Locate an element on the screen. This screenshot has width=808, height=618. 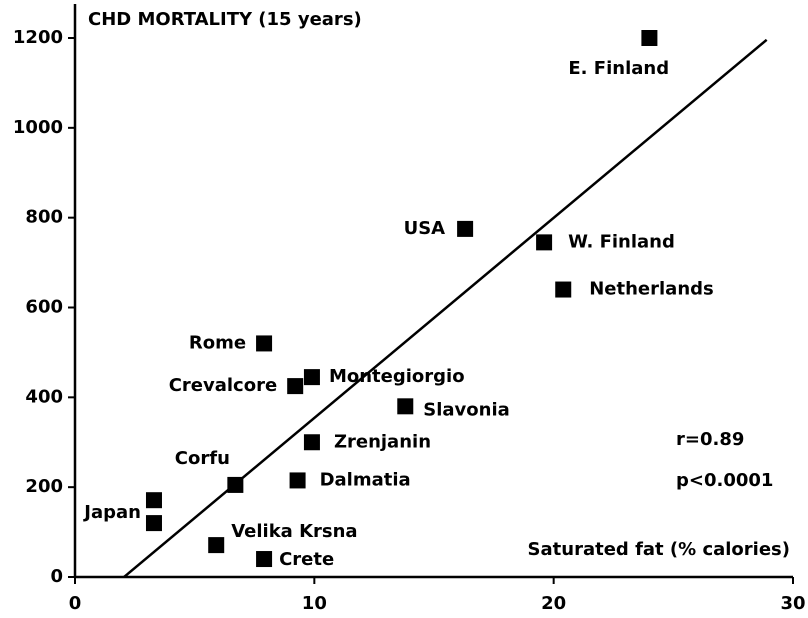
point-label: E. Finland is located at coordinates (618, 68).